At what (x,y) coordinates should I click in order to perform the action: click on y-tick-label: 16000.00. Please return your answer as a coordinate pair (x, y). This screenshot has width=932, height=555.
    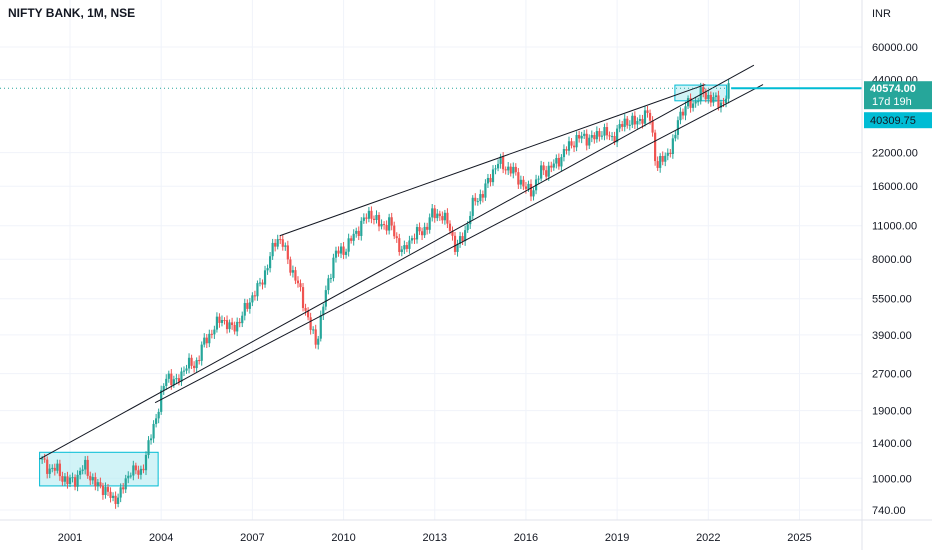
    Looking at the image, I should click on (895, 187).